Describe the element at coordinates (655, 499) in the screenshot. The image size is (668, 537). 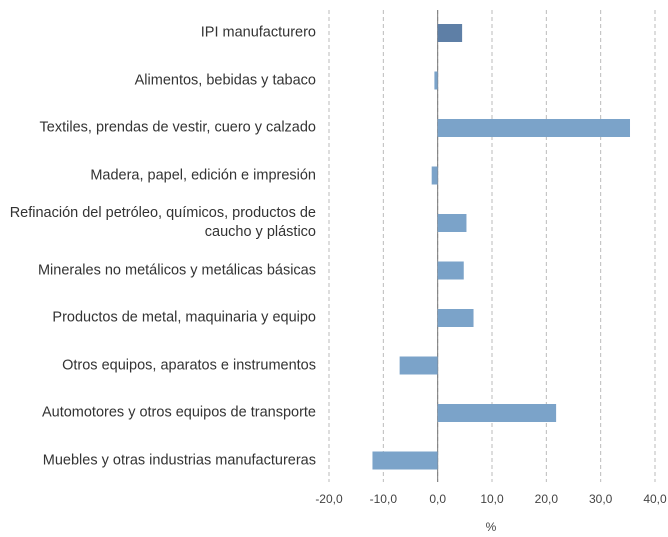
I see `x-tick-label: 40,0` at that location.